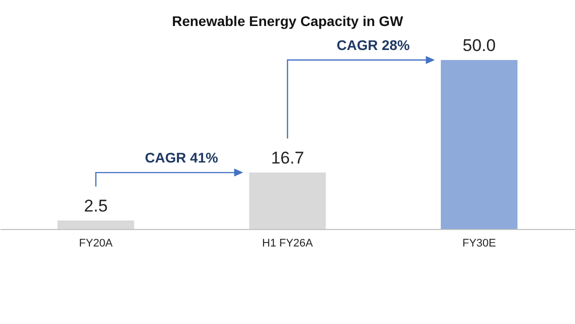 Image resolution: width=575 pixels, height=324 pixels. I want to click on x-tick-label: FY20A, so click(96, 244).